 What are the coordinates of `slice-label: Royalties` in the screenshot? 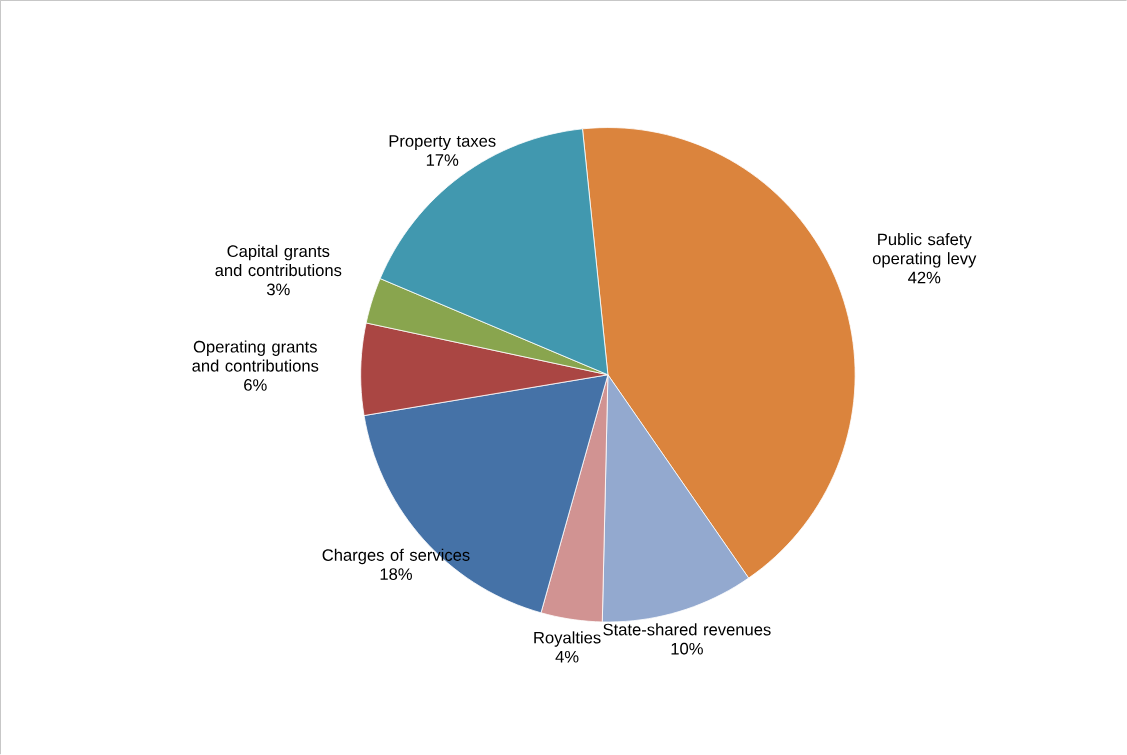 It's located at (567, 639).